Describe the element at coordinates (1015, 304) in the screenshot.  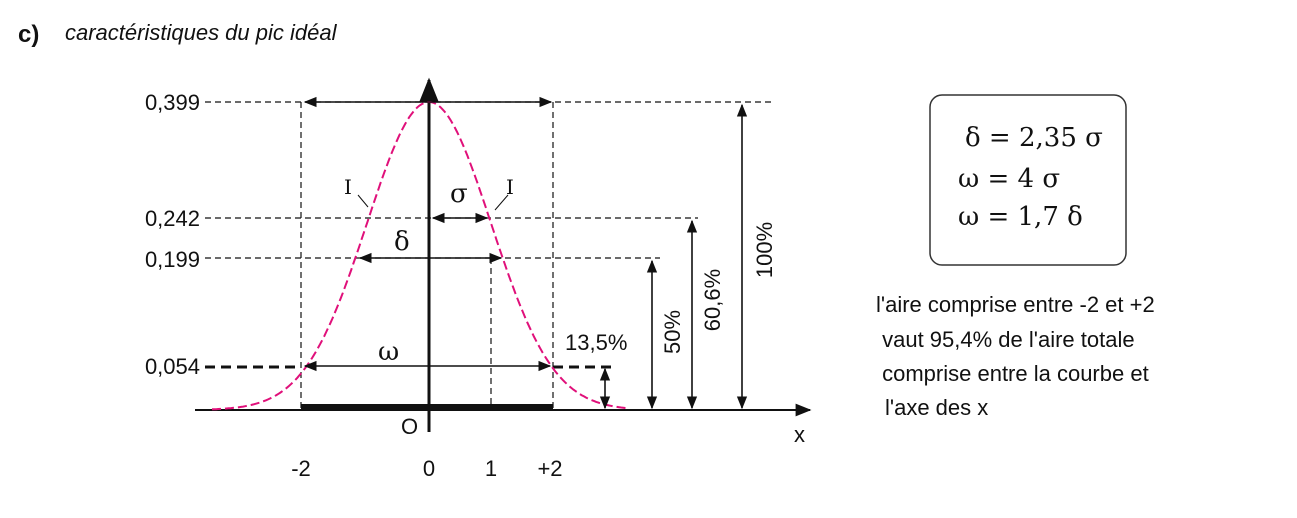
I see `note-line: l'aire comprise entre -2 et +2` at that location.